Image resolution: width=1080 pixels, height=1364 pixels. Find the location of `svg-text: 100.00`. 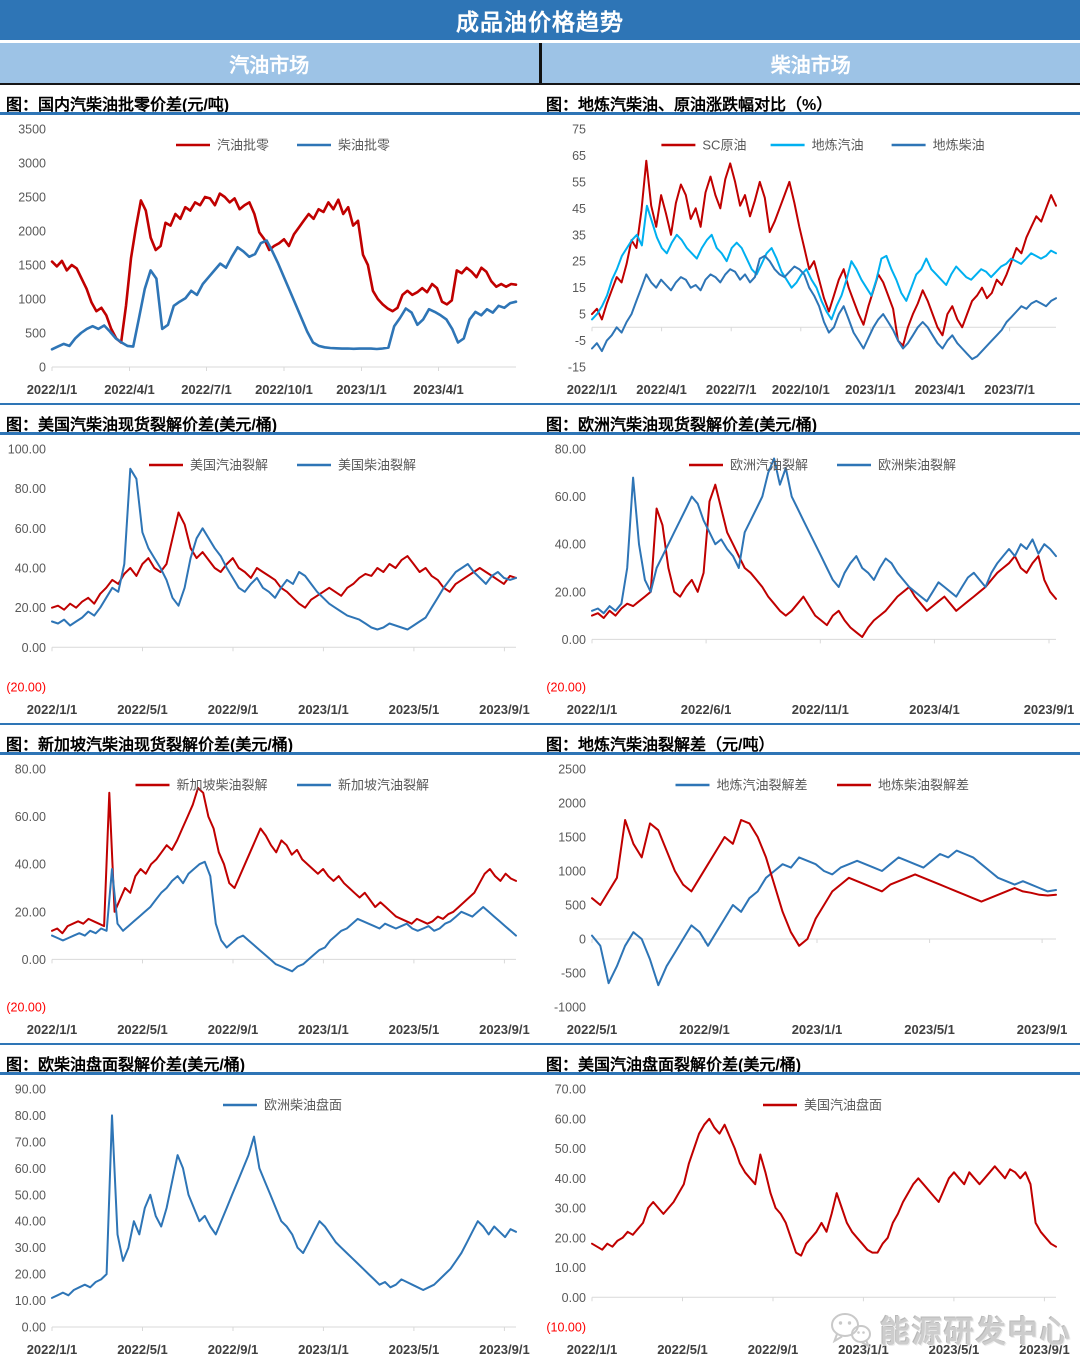

svg-text: 100.00 is located at coordinates (27, 450).